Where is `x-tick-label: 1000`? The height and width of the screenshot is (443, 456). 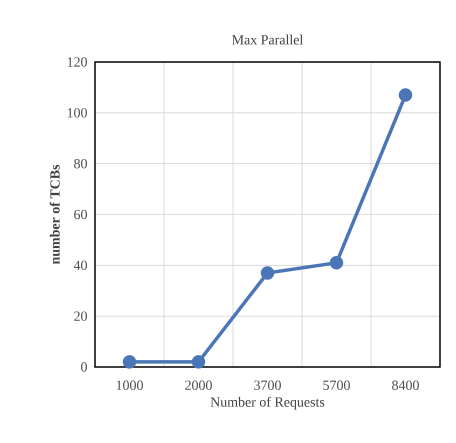
x-tick-label: 1000 is located at coordinates (129, 385).